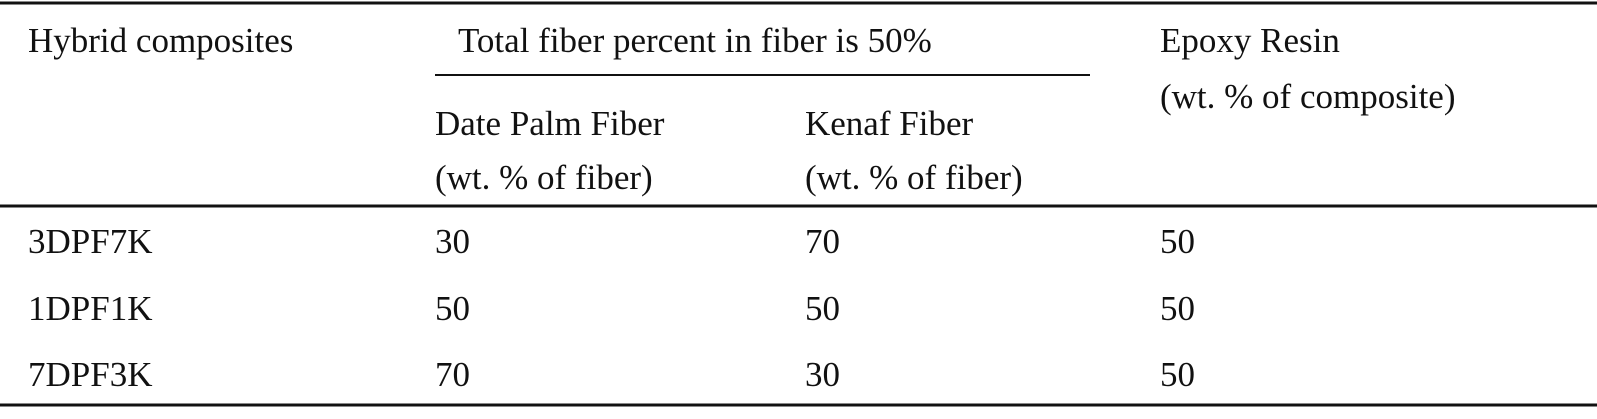 Image resolution: width=1597 pixels, height=419 pixels. I want to click on header-cell: Epoxy Resin, so click(1250, 40).